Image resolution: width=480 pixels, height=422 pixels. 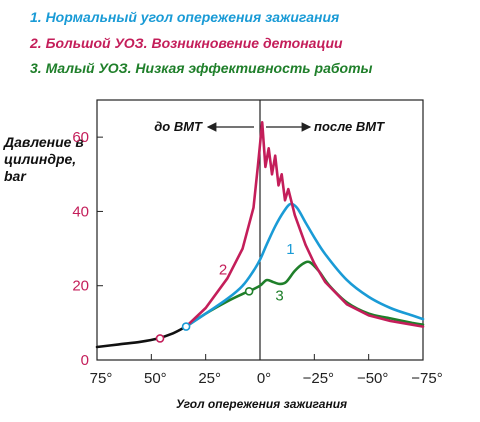 I want to click on series-line-common, so click(x=141, y=337).